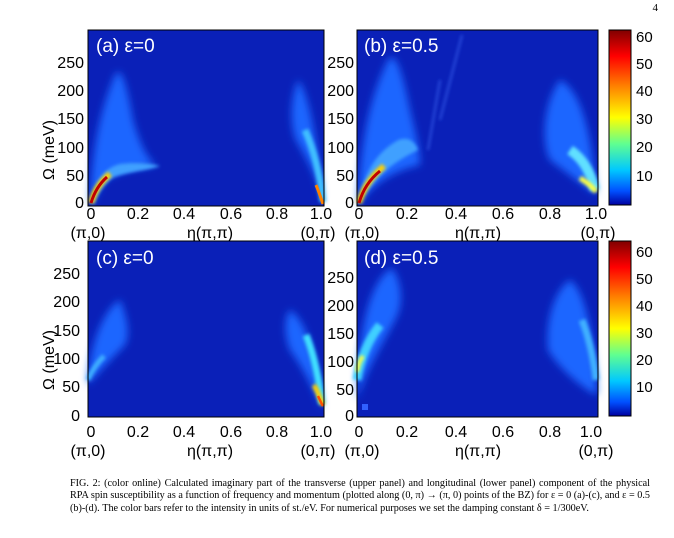  Describe the element at coordinates (125, 258) in the screenshot. I see `panel-label: (c) ε=0` at that location.